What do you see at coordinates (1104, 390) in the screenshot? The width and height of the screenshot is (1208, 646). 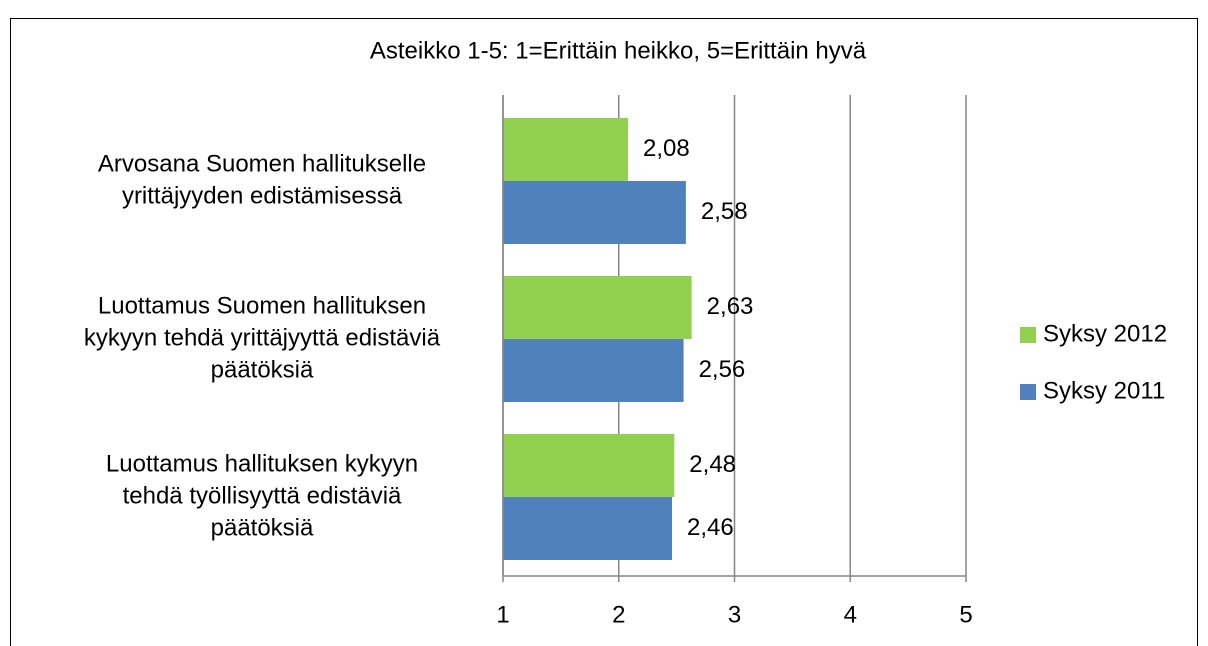 I see `legend-label: Syksy 2011` at bounding box center [1104, 390].